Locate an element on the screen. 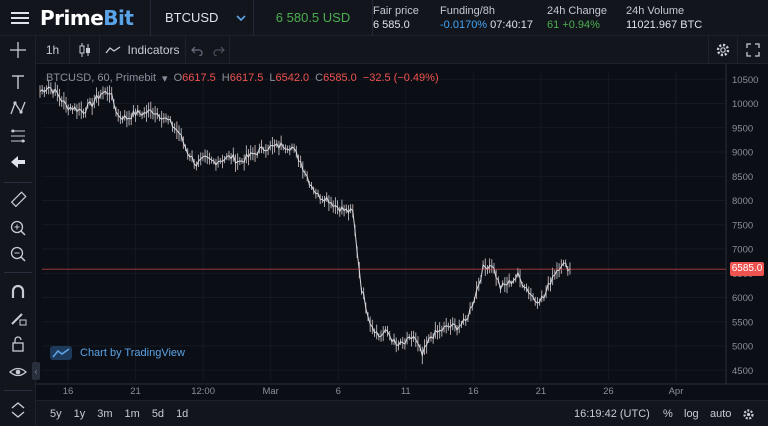 This screenshot has width=768, height=426. utc-clock: 16:19:42 (UTC) is located at coordinates (612, 414).